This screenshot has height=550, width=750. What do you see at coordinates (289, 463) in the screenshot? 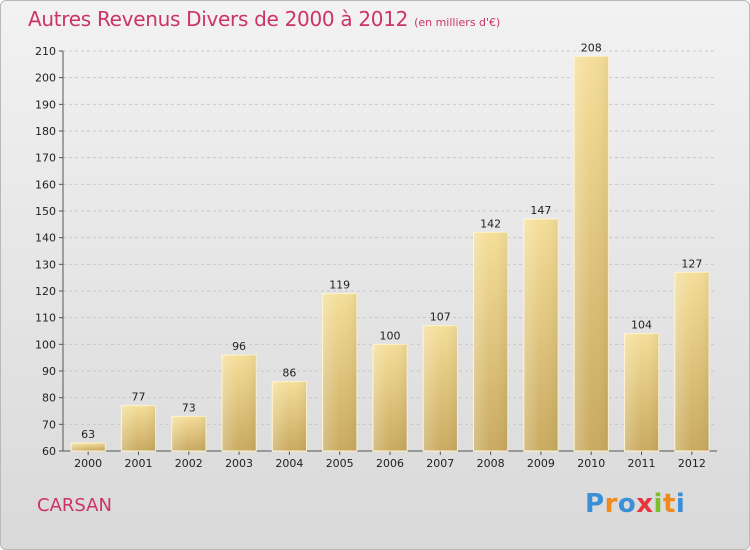
I see `x-tick-label: 2004` at bounding box center [289, 463].